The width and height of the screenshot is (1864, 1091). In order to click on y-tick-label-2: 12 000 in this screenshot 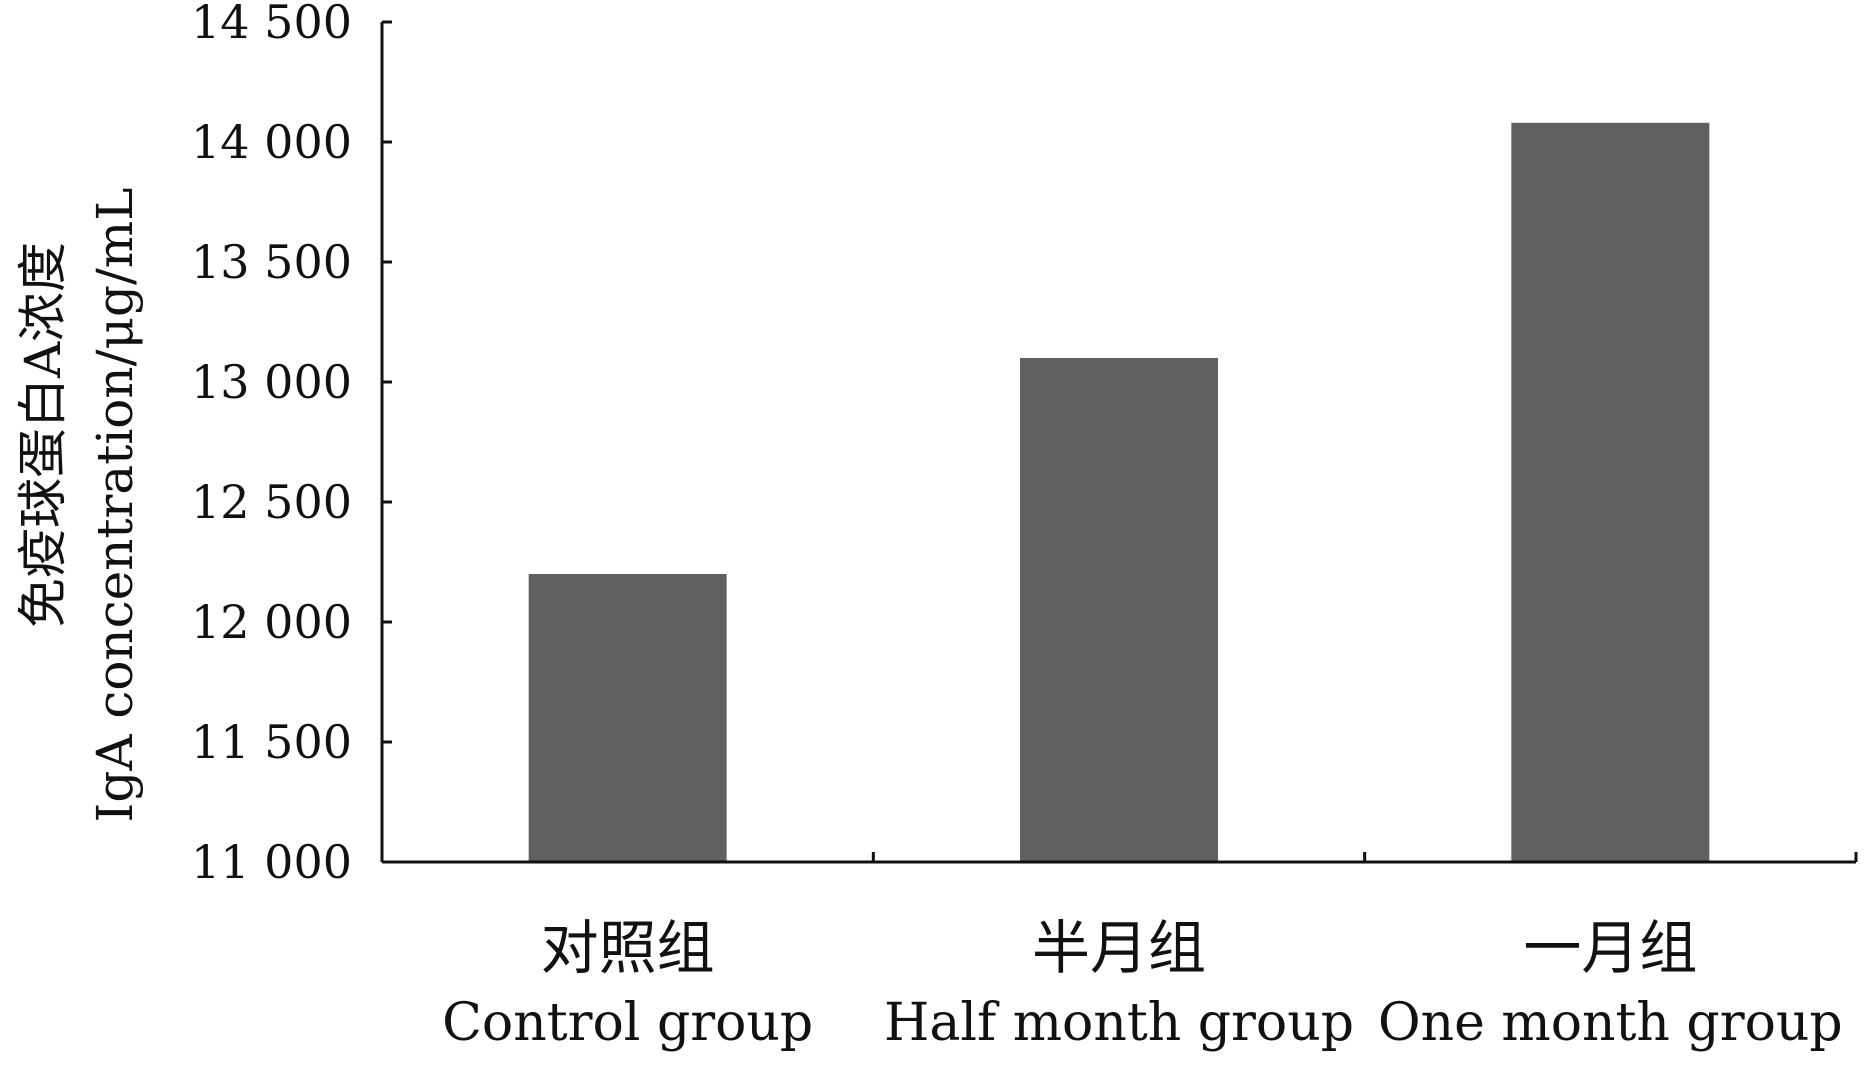, I will do `click(271, 622)`.